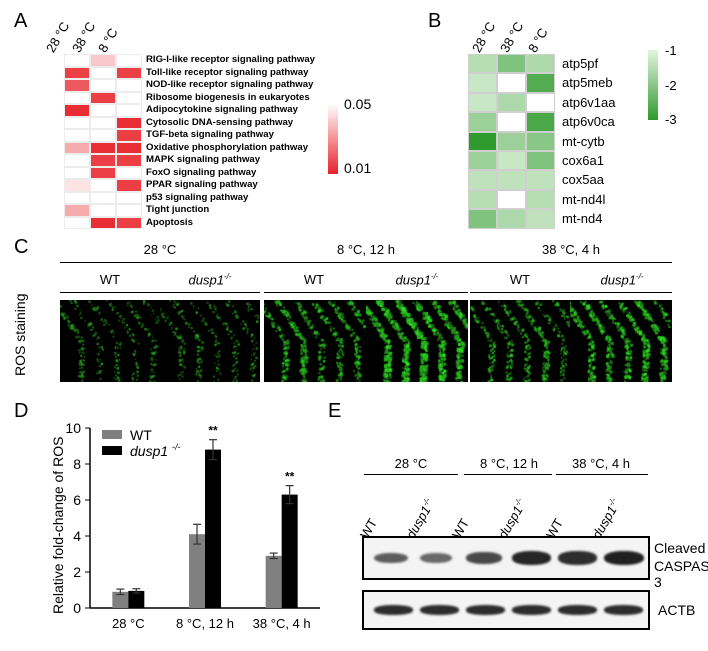 Image resolution: width=708 pixels, height=651 pixels. Describe the element at coordinates (538, 40) in the screenshot. I see `panel-b-col-8: 8 °C` at that location.